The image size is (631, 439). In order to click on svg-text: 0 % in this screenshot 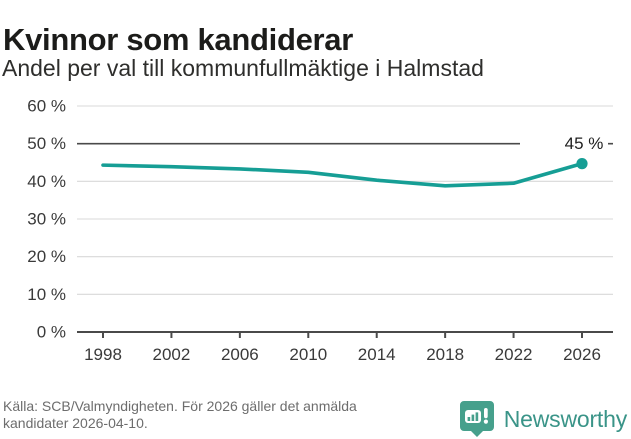, I will do `click(51, 332)`.